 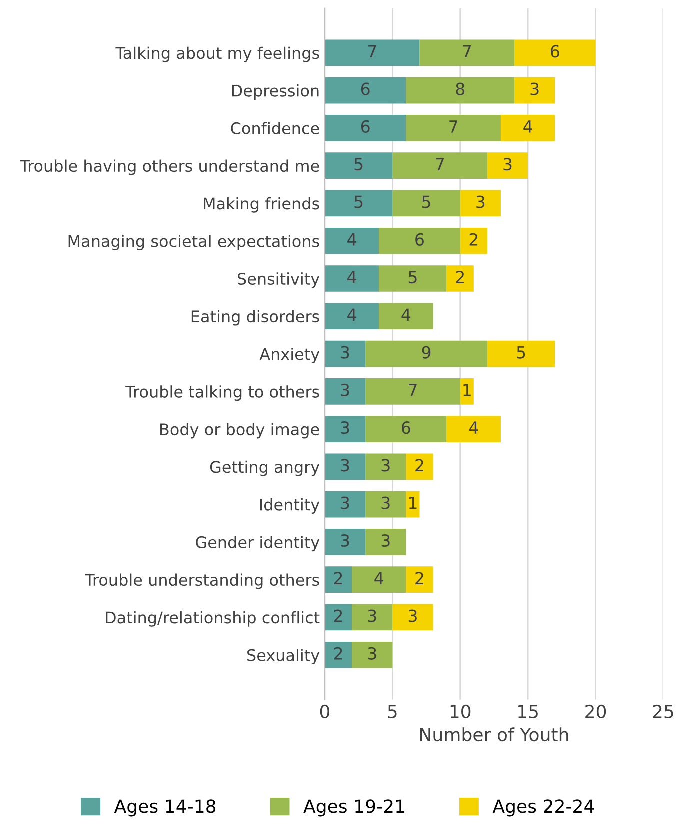 I want to click on y-tick-label: Trouble understanding others, so click(x=202, y=582).